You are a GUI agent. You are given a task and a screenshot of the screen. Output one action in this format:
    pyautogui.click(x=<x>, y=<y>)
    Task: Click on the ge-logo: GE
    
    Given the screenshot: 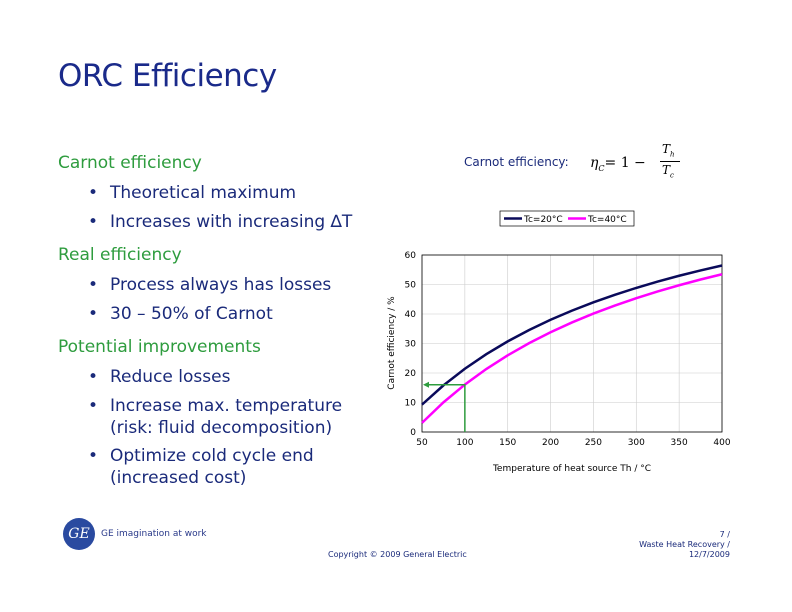 What is the action you would take?
    pyautogui.click(x=79, y=534)
    